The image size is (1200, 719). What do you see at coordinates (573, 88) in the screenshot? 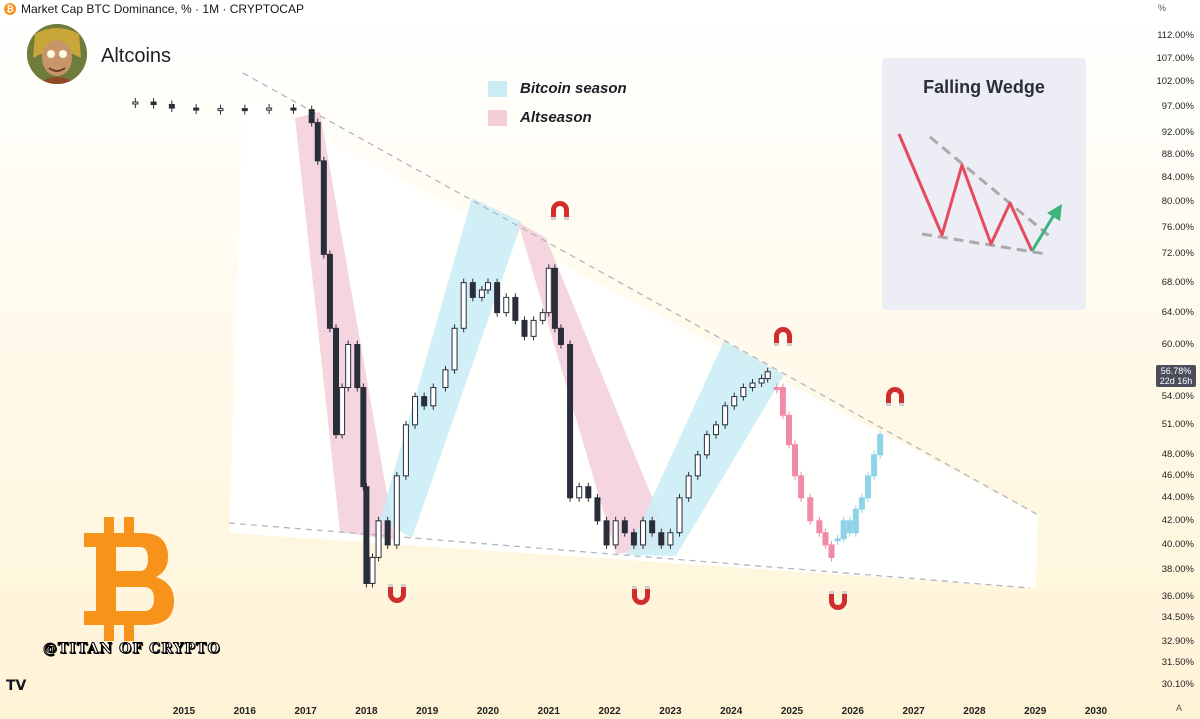
I see `legend-label: Bitcoin season` at bounding box center [573, 88].